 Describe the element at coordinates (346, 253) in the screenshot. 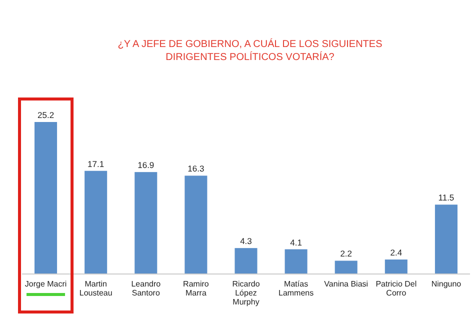

I see `data-label: 2.2` at that location.